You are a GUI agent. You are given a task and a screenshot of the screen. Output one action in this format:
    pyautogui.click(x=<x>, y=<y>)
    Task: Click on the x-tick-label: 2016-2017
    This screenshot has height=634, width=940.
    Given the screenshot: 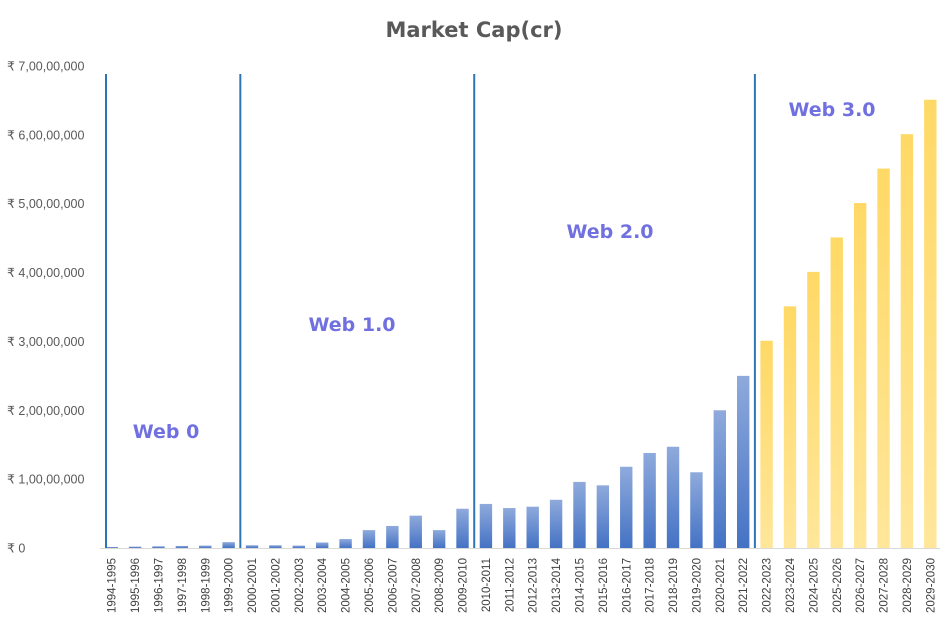 What is the action you would take?
    pyautogui.click(x=627, y=585)
    